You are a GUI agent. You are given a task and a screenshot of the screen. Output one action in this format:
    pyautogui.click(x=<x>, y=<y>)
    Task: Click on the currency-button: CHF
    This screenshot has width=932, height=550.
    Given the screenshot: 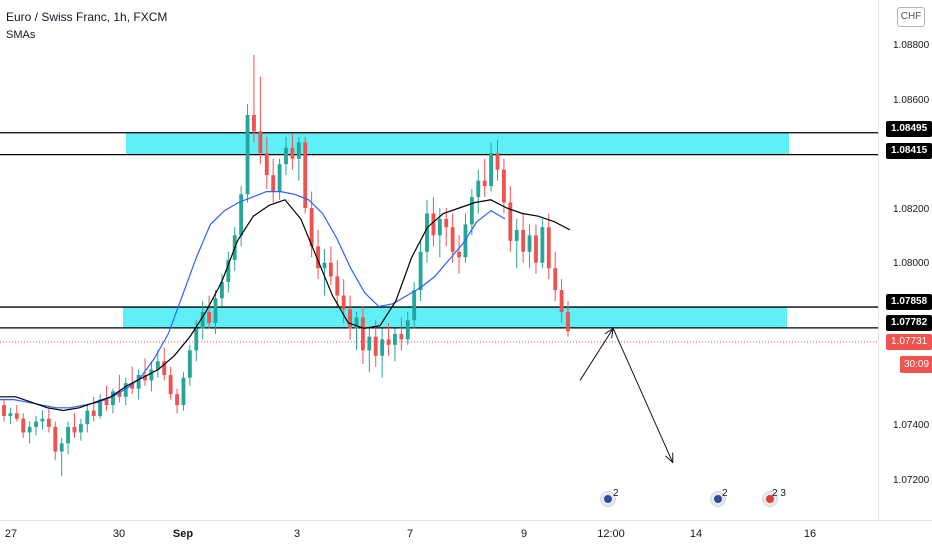 What is the action you would take?
    pyautogui.click(x=911, y=17)
    